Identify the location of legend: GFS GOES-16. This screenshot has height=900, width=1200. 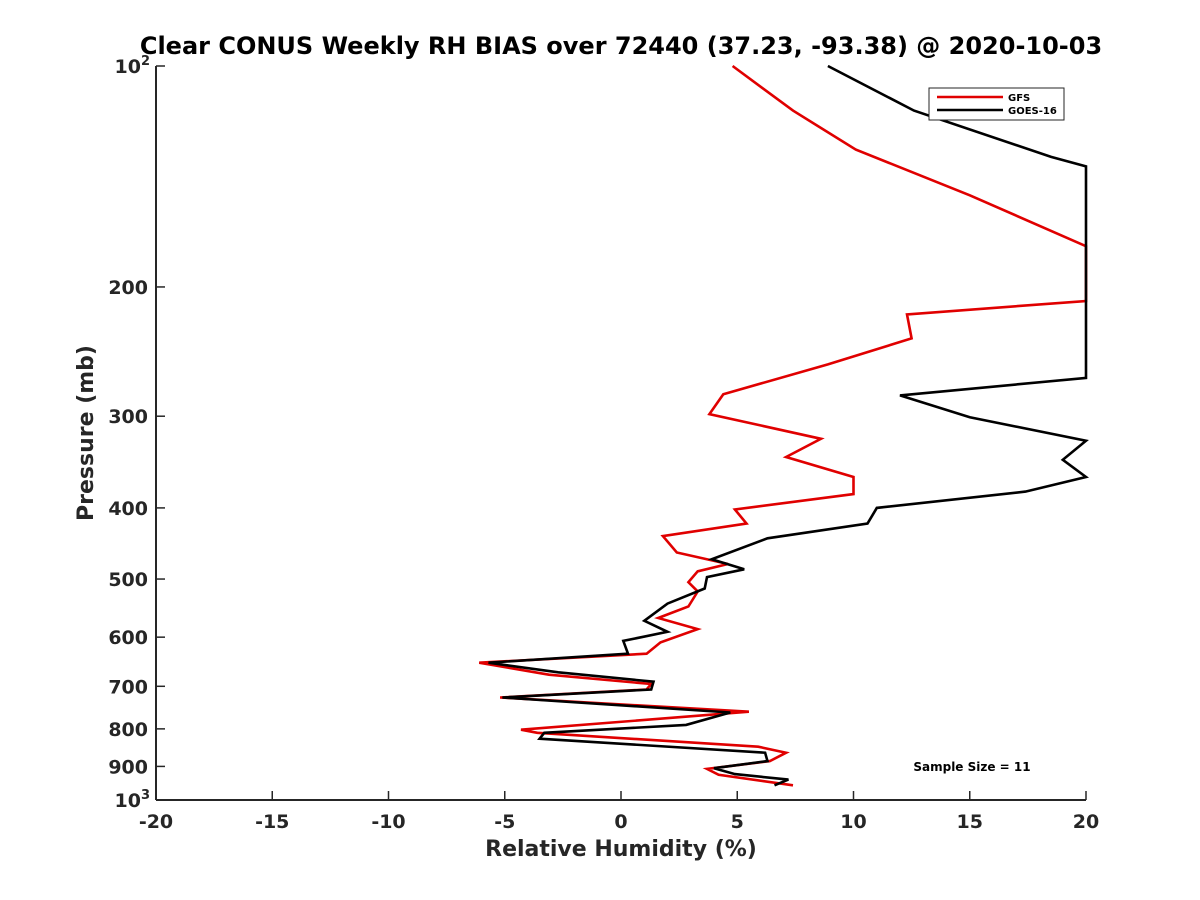
(996, 104).